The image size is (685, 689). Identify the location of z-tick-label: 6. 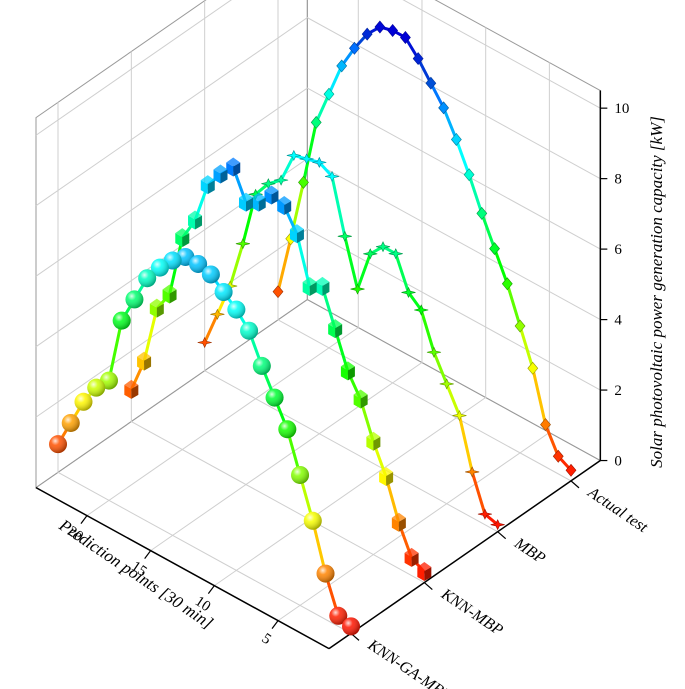
(618, 250).